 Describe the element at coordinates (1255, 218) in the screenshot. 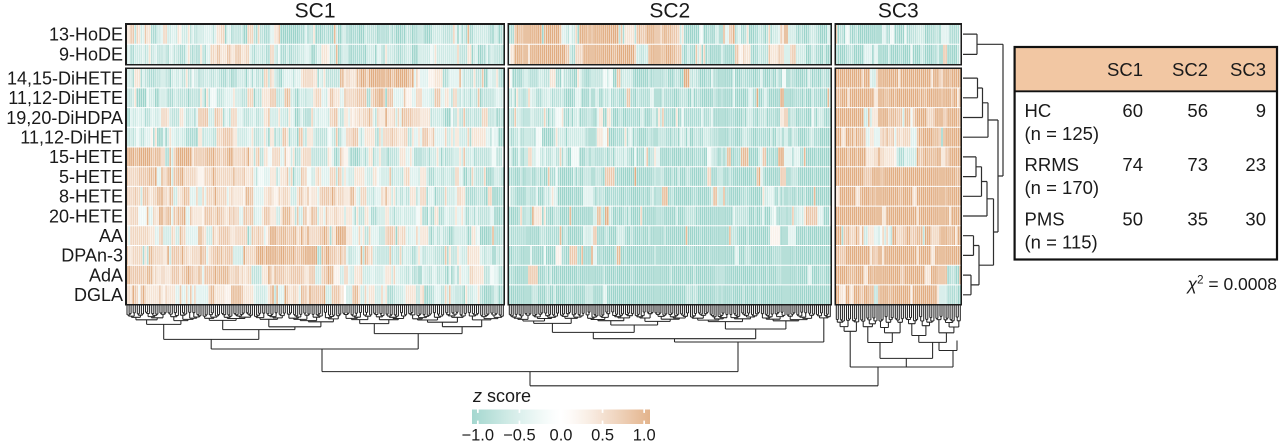

I see `svg-text: 30` at that location.